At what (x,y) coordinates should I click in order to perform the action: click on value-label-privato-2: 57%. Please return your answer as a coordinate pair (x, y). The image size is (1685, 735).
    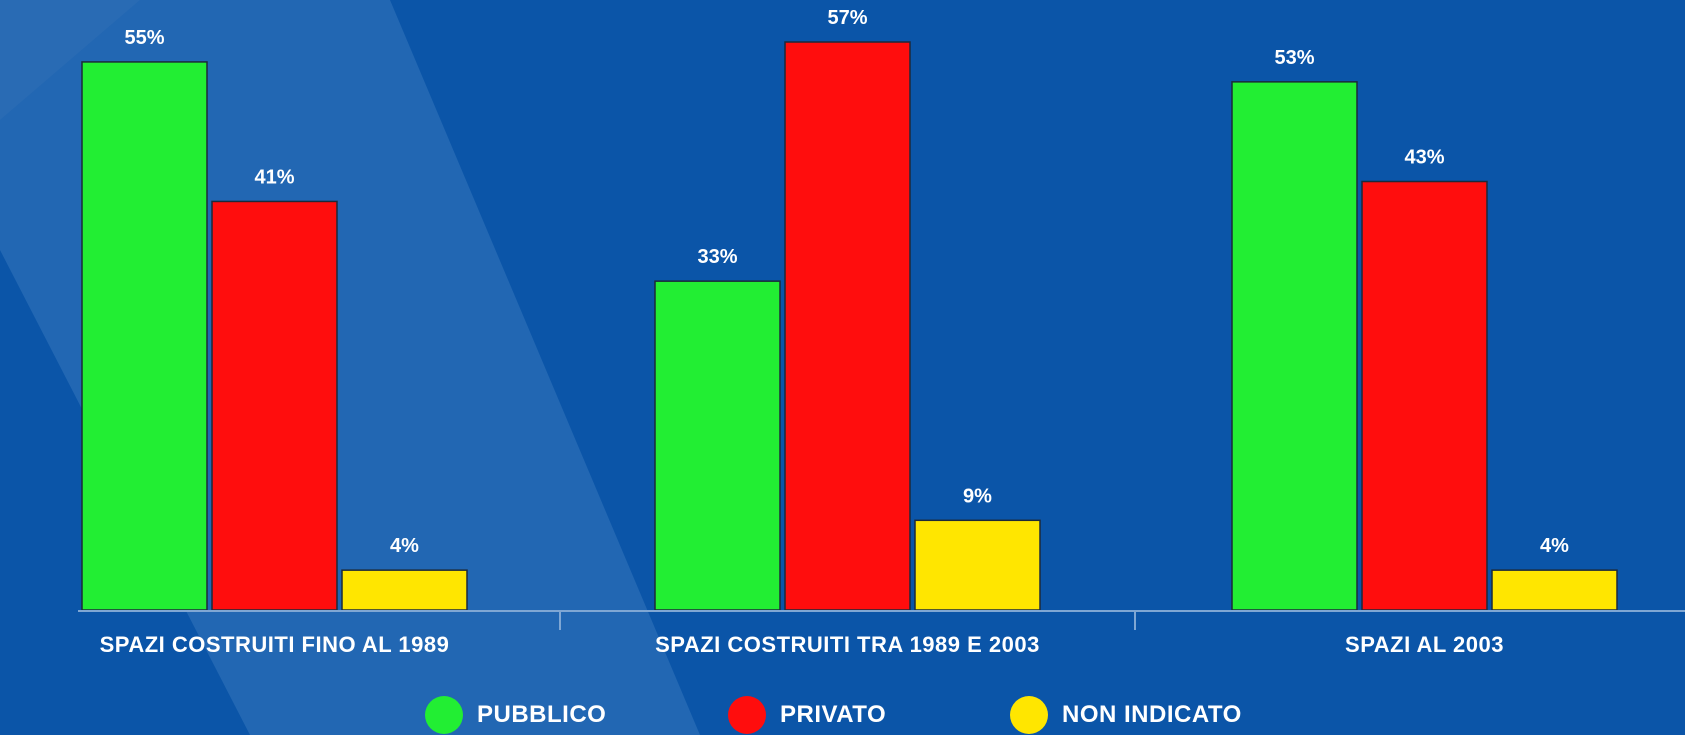
    Looking at the image, I should click on (847, 18).